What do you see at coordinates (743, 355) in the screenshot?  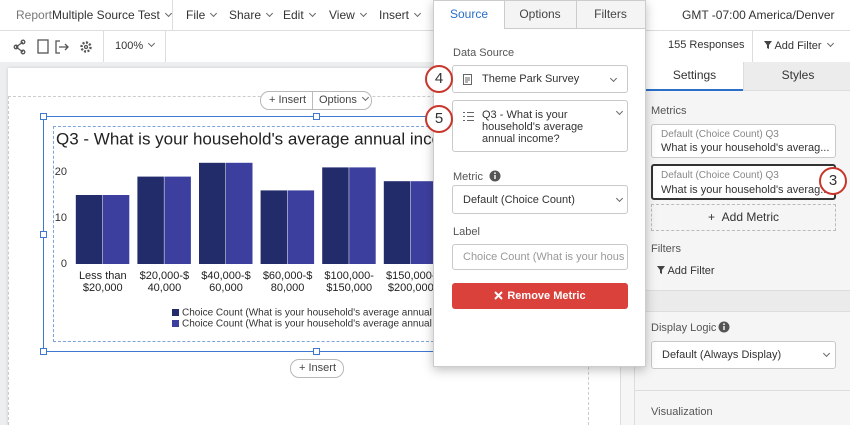 I see `display-logic-dropdown: Default (Always Display)` at bounding box center [743, 355].